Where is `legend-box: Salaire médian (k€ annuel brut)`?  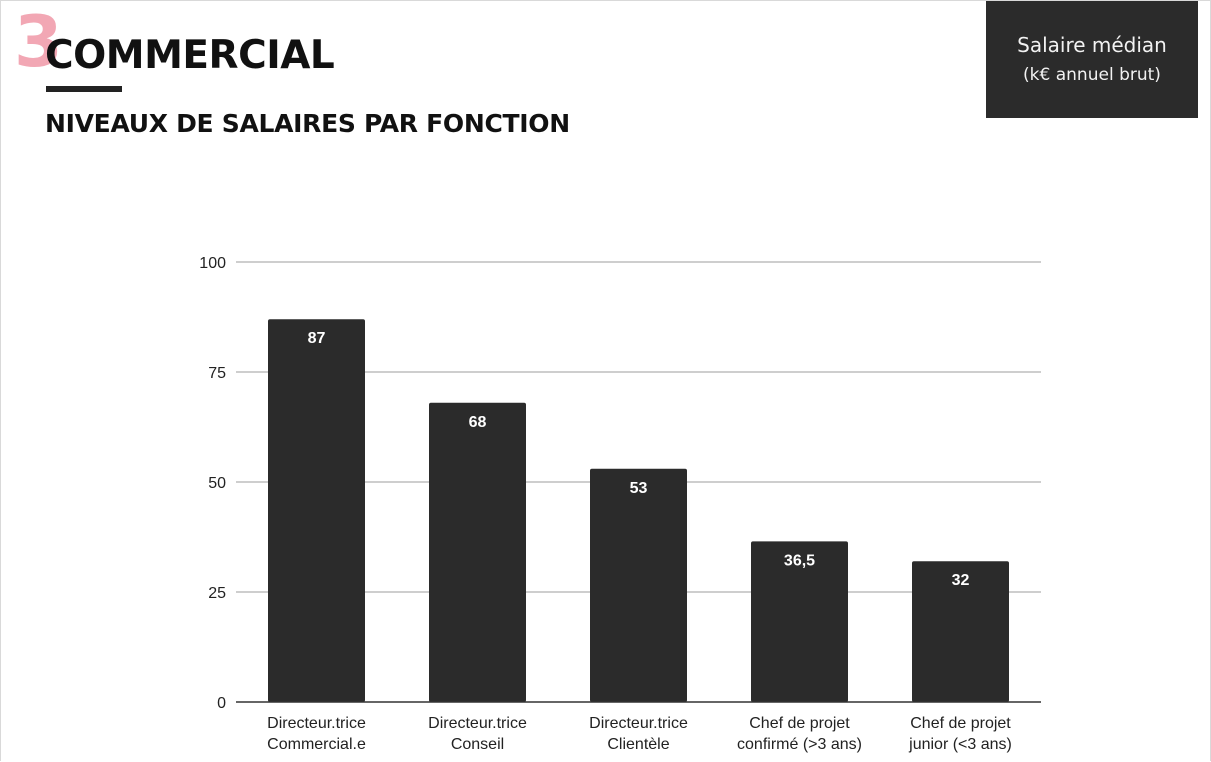
legend-box: Salaire médian (k€ annuel brut) is located at coordinates (1092, 59).